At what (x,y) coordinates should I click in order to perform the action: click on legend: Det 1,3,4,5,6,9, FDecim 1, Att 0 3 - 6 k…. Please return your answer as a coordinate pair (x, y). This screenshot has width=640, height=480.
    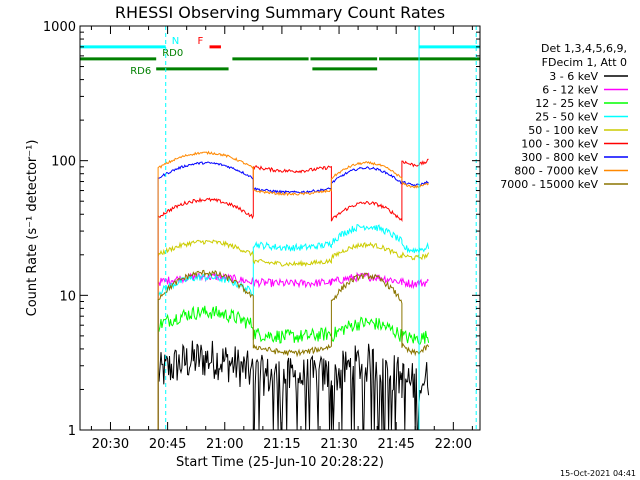
    Looking at the image, I should click on (564, 116).